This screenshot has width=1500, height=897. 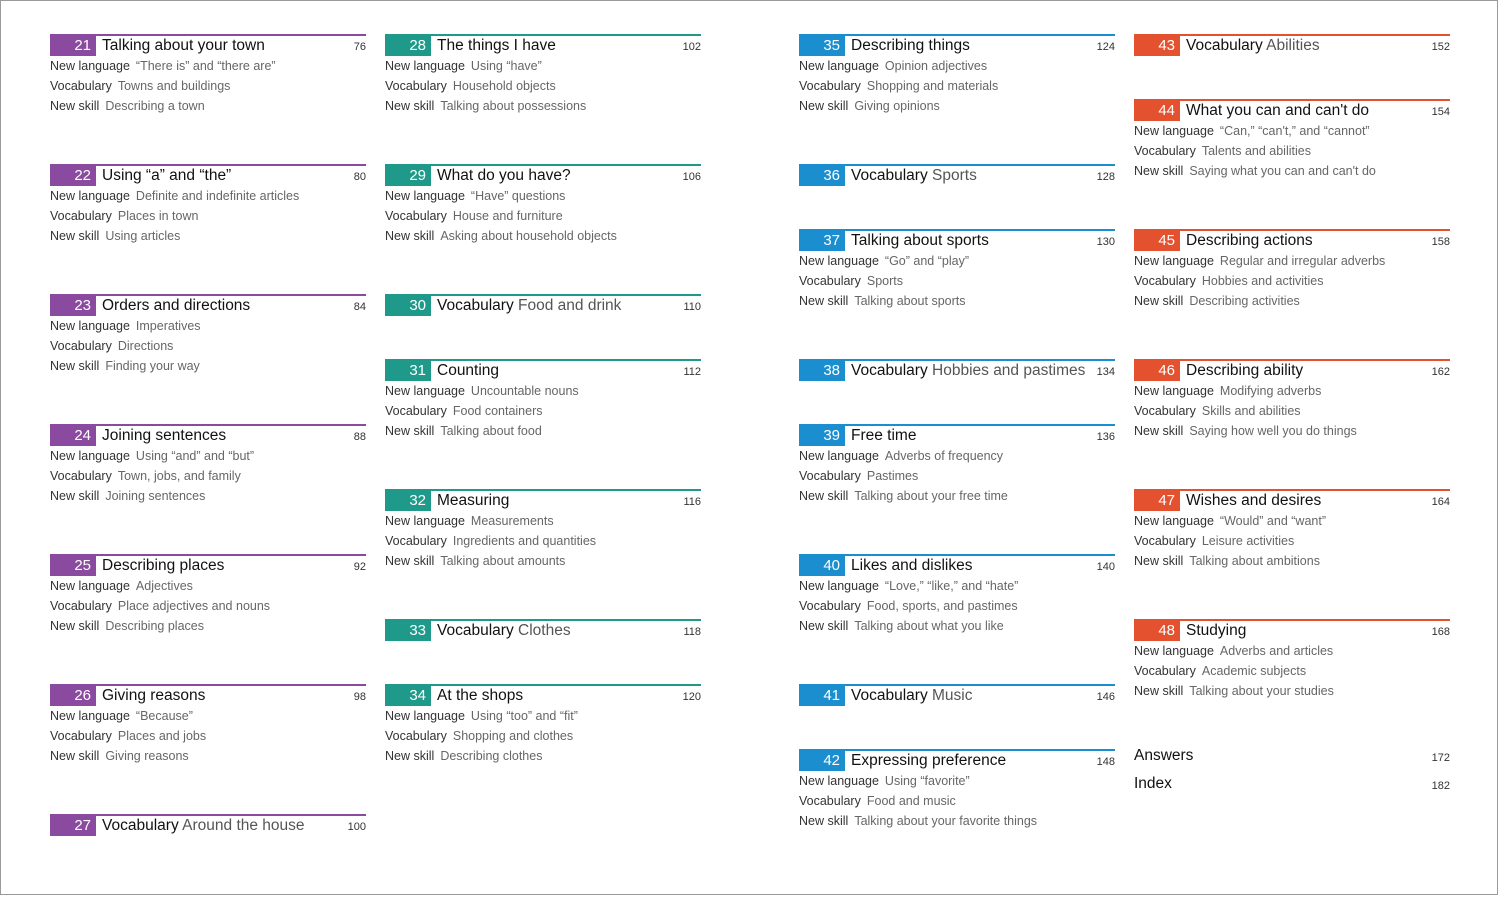 I want to click on toc-entry: 43 Vocabulary Abilities 152, so click(x=1292, y=45).